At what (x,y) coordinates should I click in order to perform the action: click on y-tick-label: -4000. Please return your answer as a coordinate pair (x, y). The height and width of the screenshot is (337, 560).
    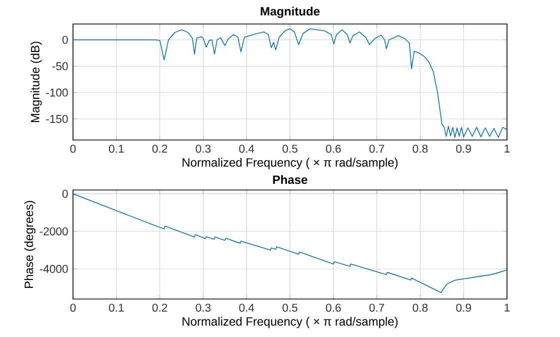
    Looking at the image, I should click on (54, 268).